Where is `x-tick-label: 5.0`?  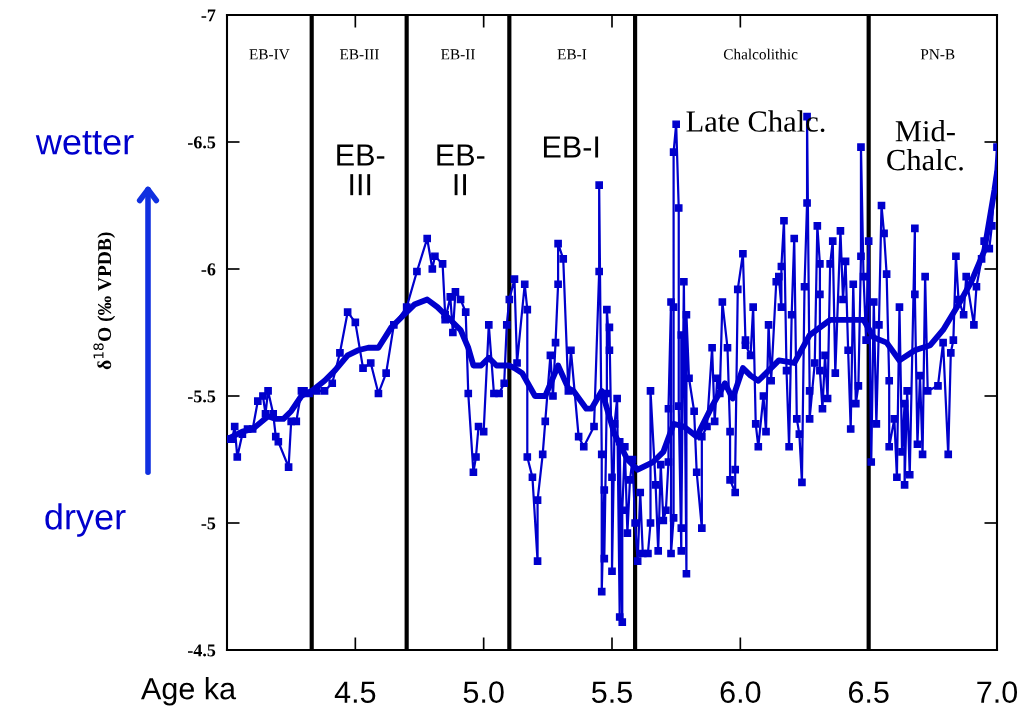 x-tick-label: 5.0 is located at coordinates (483, 692).